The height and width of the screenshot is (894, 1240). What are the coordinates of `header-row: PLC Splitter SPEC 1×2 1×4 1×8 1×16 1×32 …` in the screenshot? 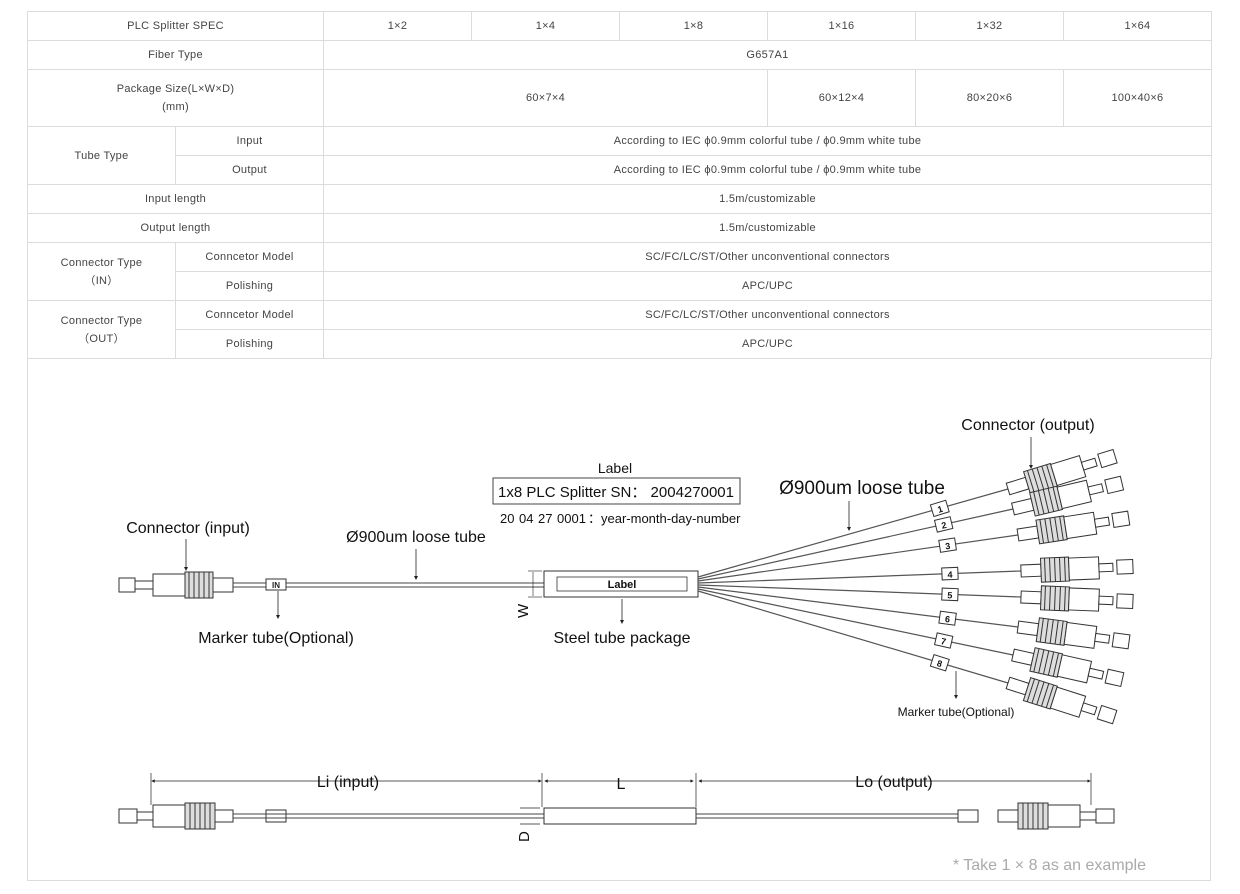 It's located at (619, 26).